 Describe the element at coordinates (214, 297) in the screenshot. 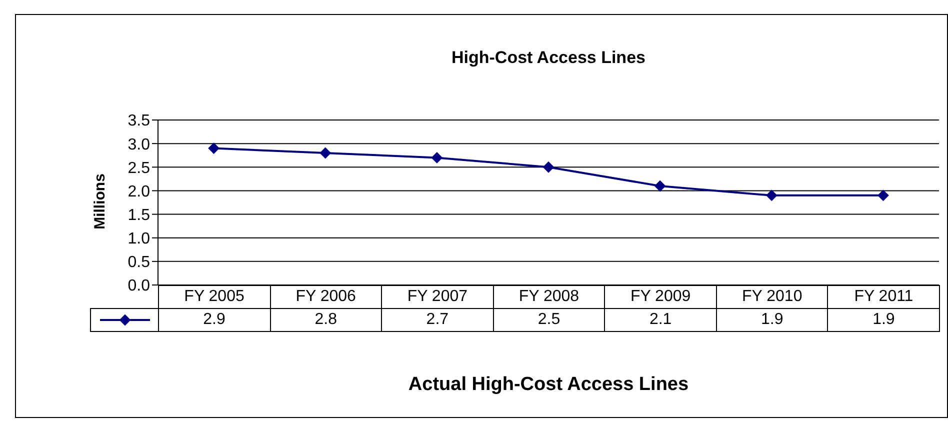

I see `x-tick-label: FY 2005` at that location.